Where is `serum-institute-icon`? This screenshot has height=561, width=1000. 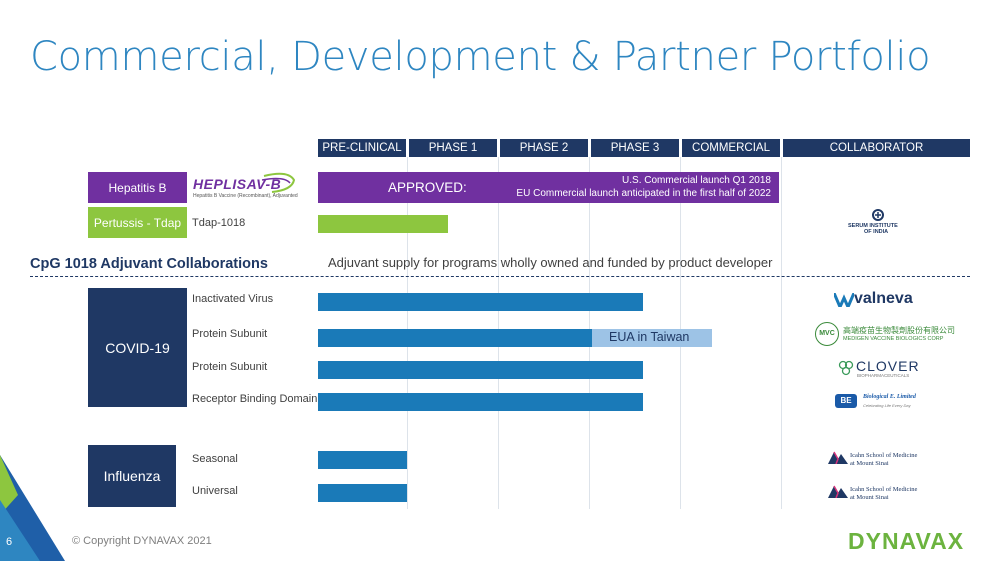
serum-institute-icon is located at coordinates (878, 215).